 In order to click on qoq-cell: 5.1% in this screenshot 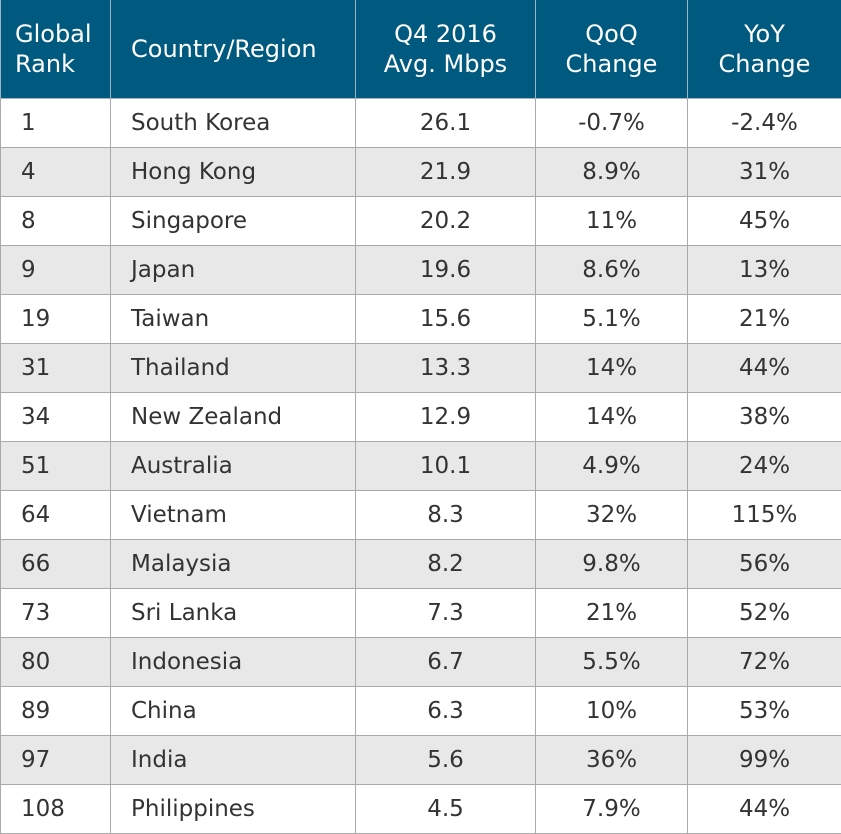, I will do `click(612, 318)`.